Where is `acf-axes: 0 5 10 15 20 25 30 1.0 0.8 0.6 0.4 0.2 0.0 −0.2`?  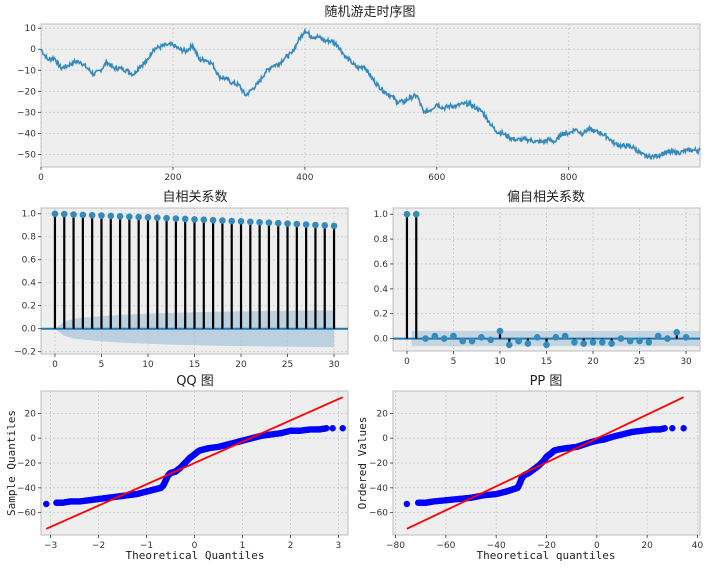
acf-axes: 0 5 10 15 20 25 30 1.0 0.8 0.6 0.4 0.2 0.0 −0.2 is located at coordinates (181, 288).